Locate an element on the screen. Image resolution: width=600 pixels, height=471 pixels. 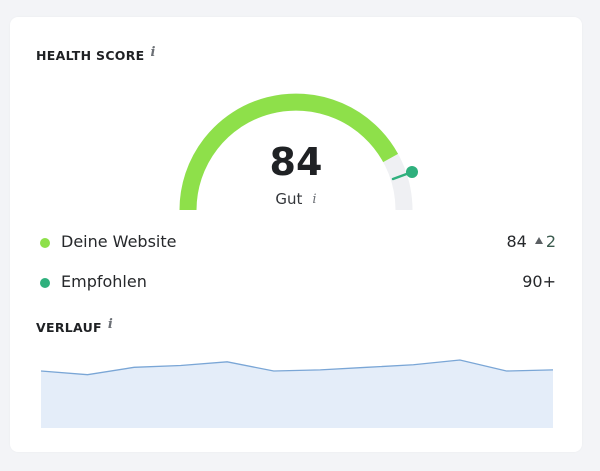
triangle-up-icon is located at coordinates (538, 240).